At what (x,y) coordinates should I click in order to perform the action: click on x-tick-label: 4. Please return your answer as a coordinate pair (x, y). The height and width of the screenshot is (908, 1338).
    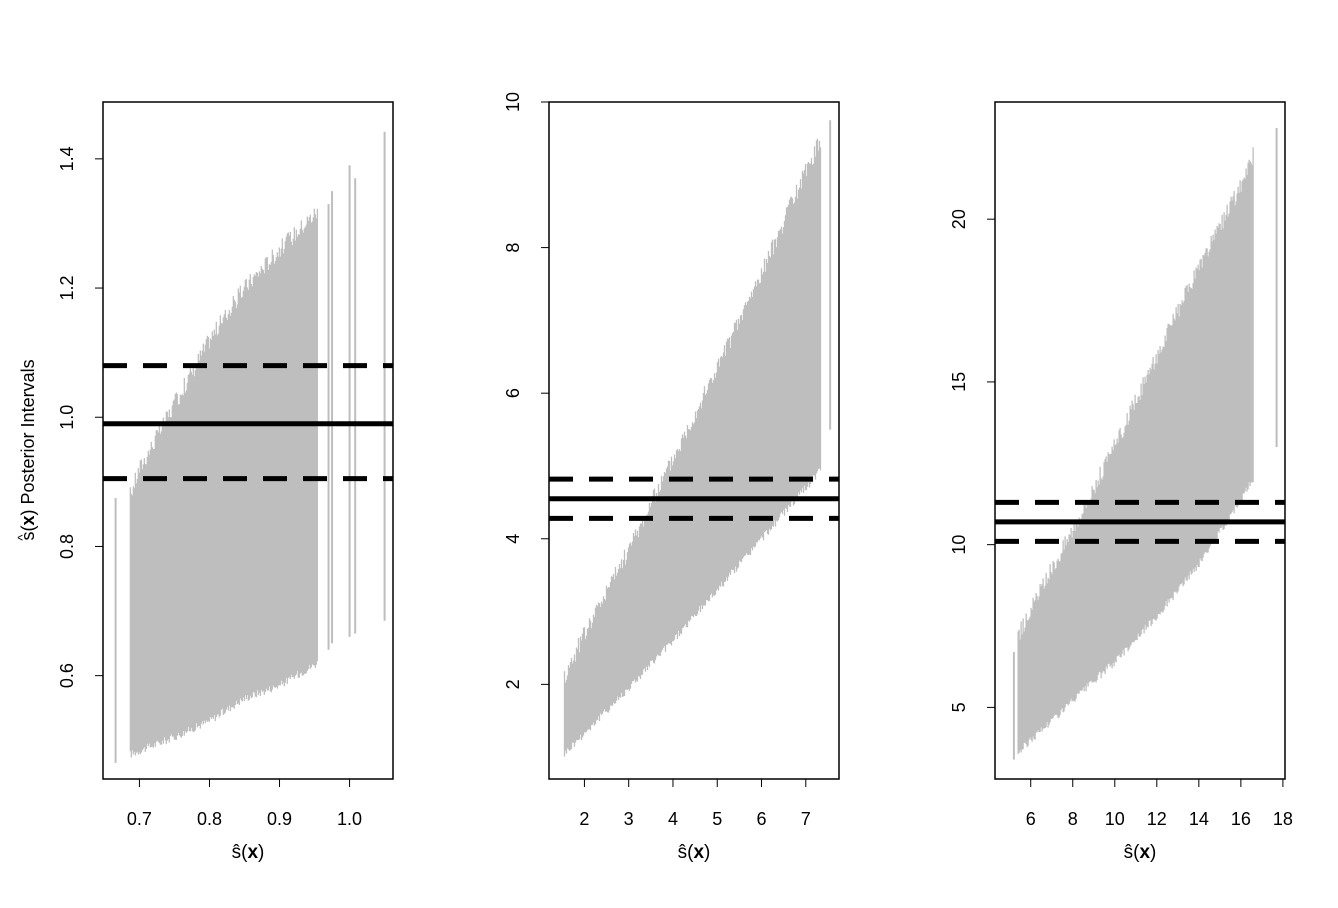
    Looking at the image, I should click on (673, 819).